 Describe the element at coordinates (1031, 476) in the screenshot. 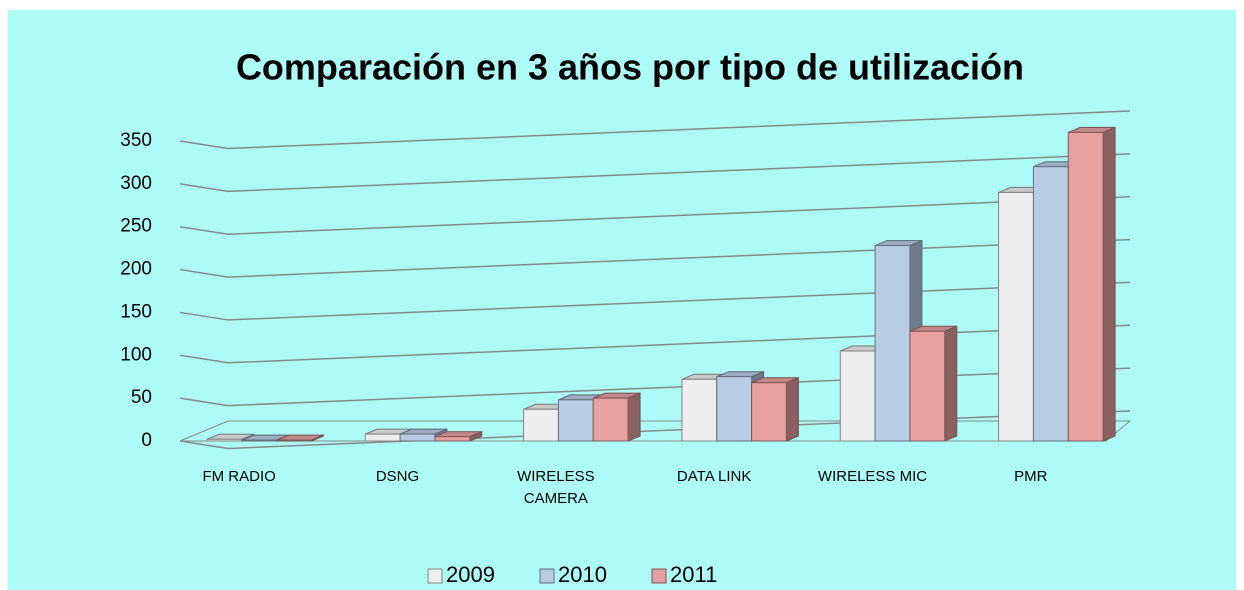

I see `x-tick-label: PMR` at that location.